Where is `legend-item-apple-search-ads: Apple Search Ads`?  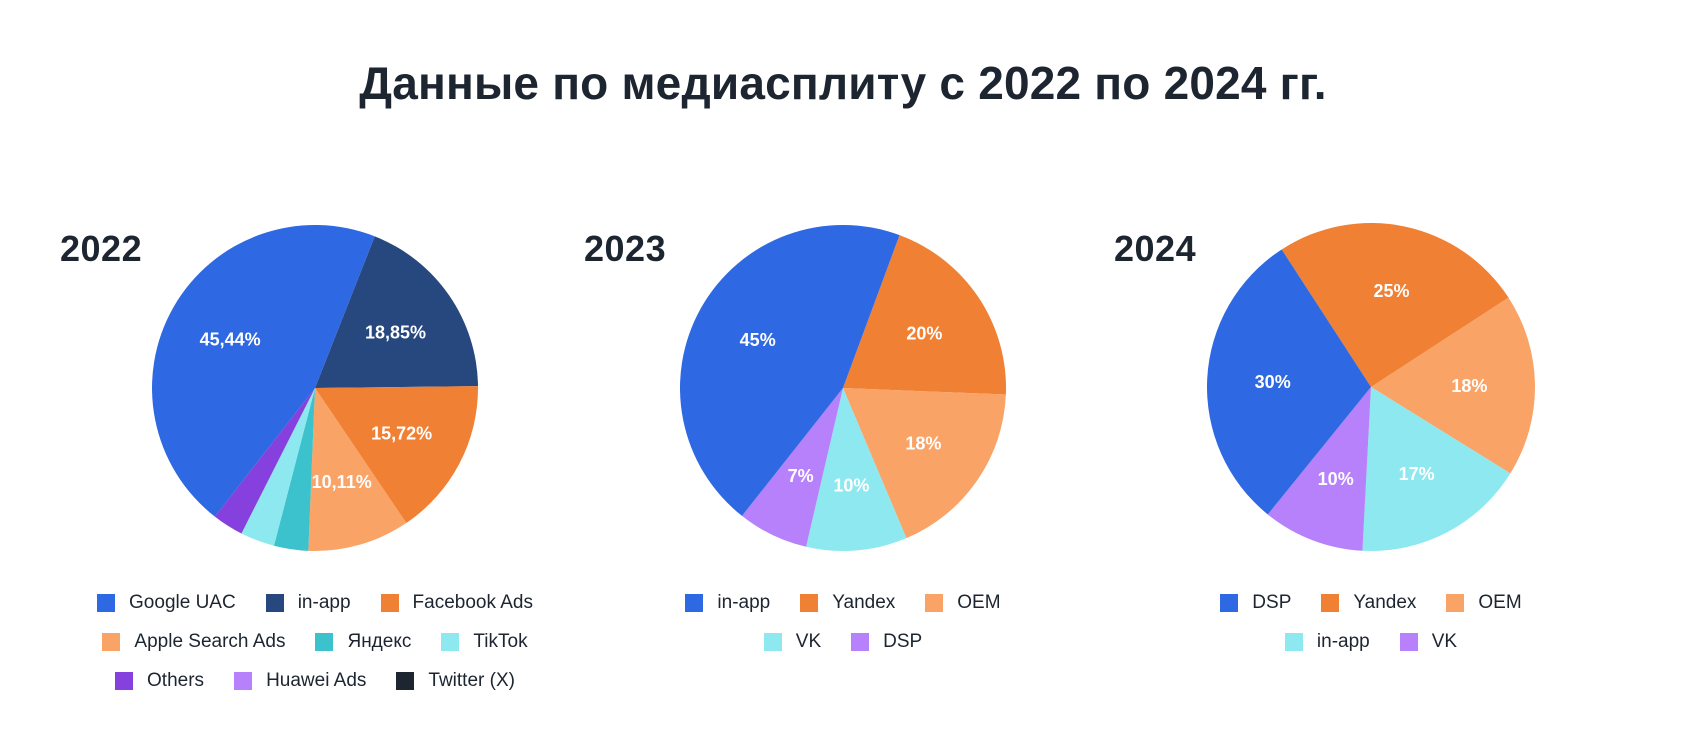
legend-item-apple-search-ads: Apple Search Ads is located at coordinates (193, 642).